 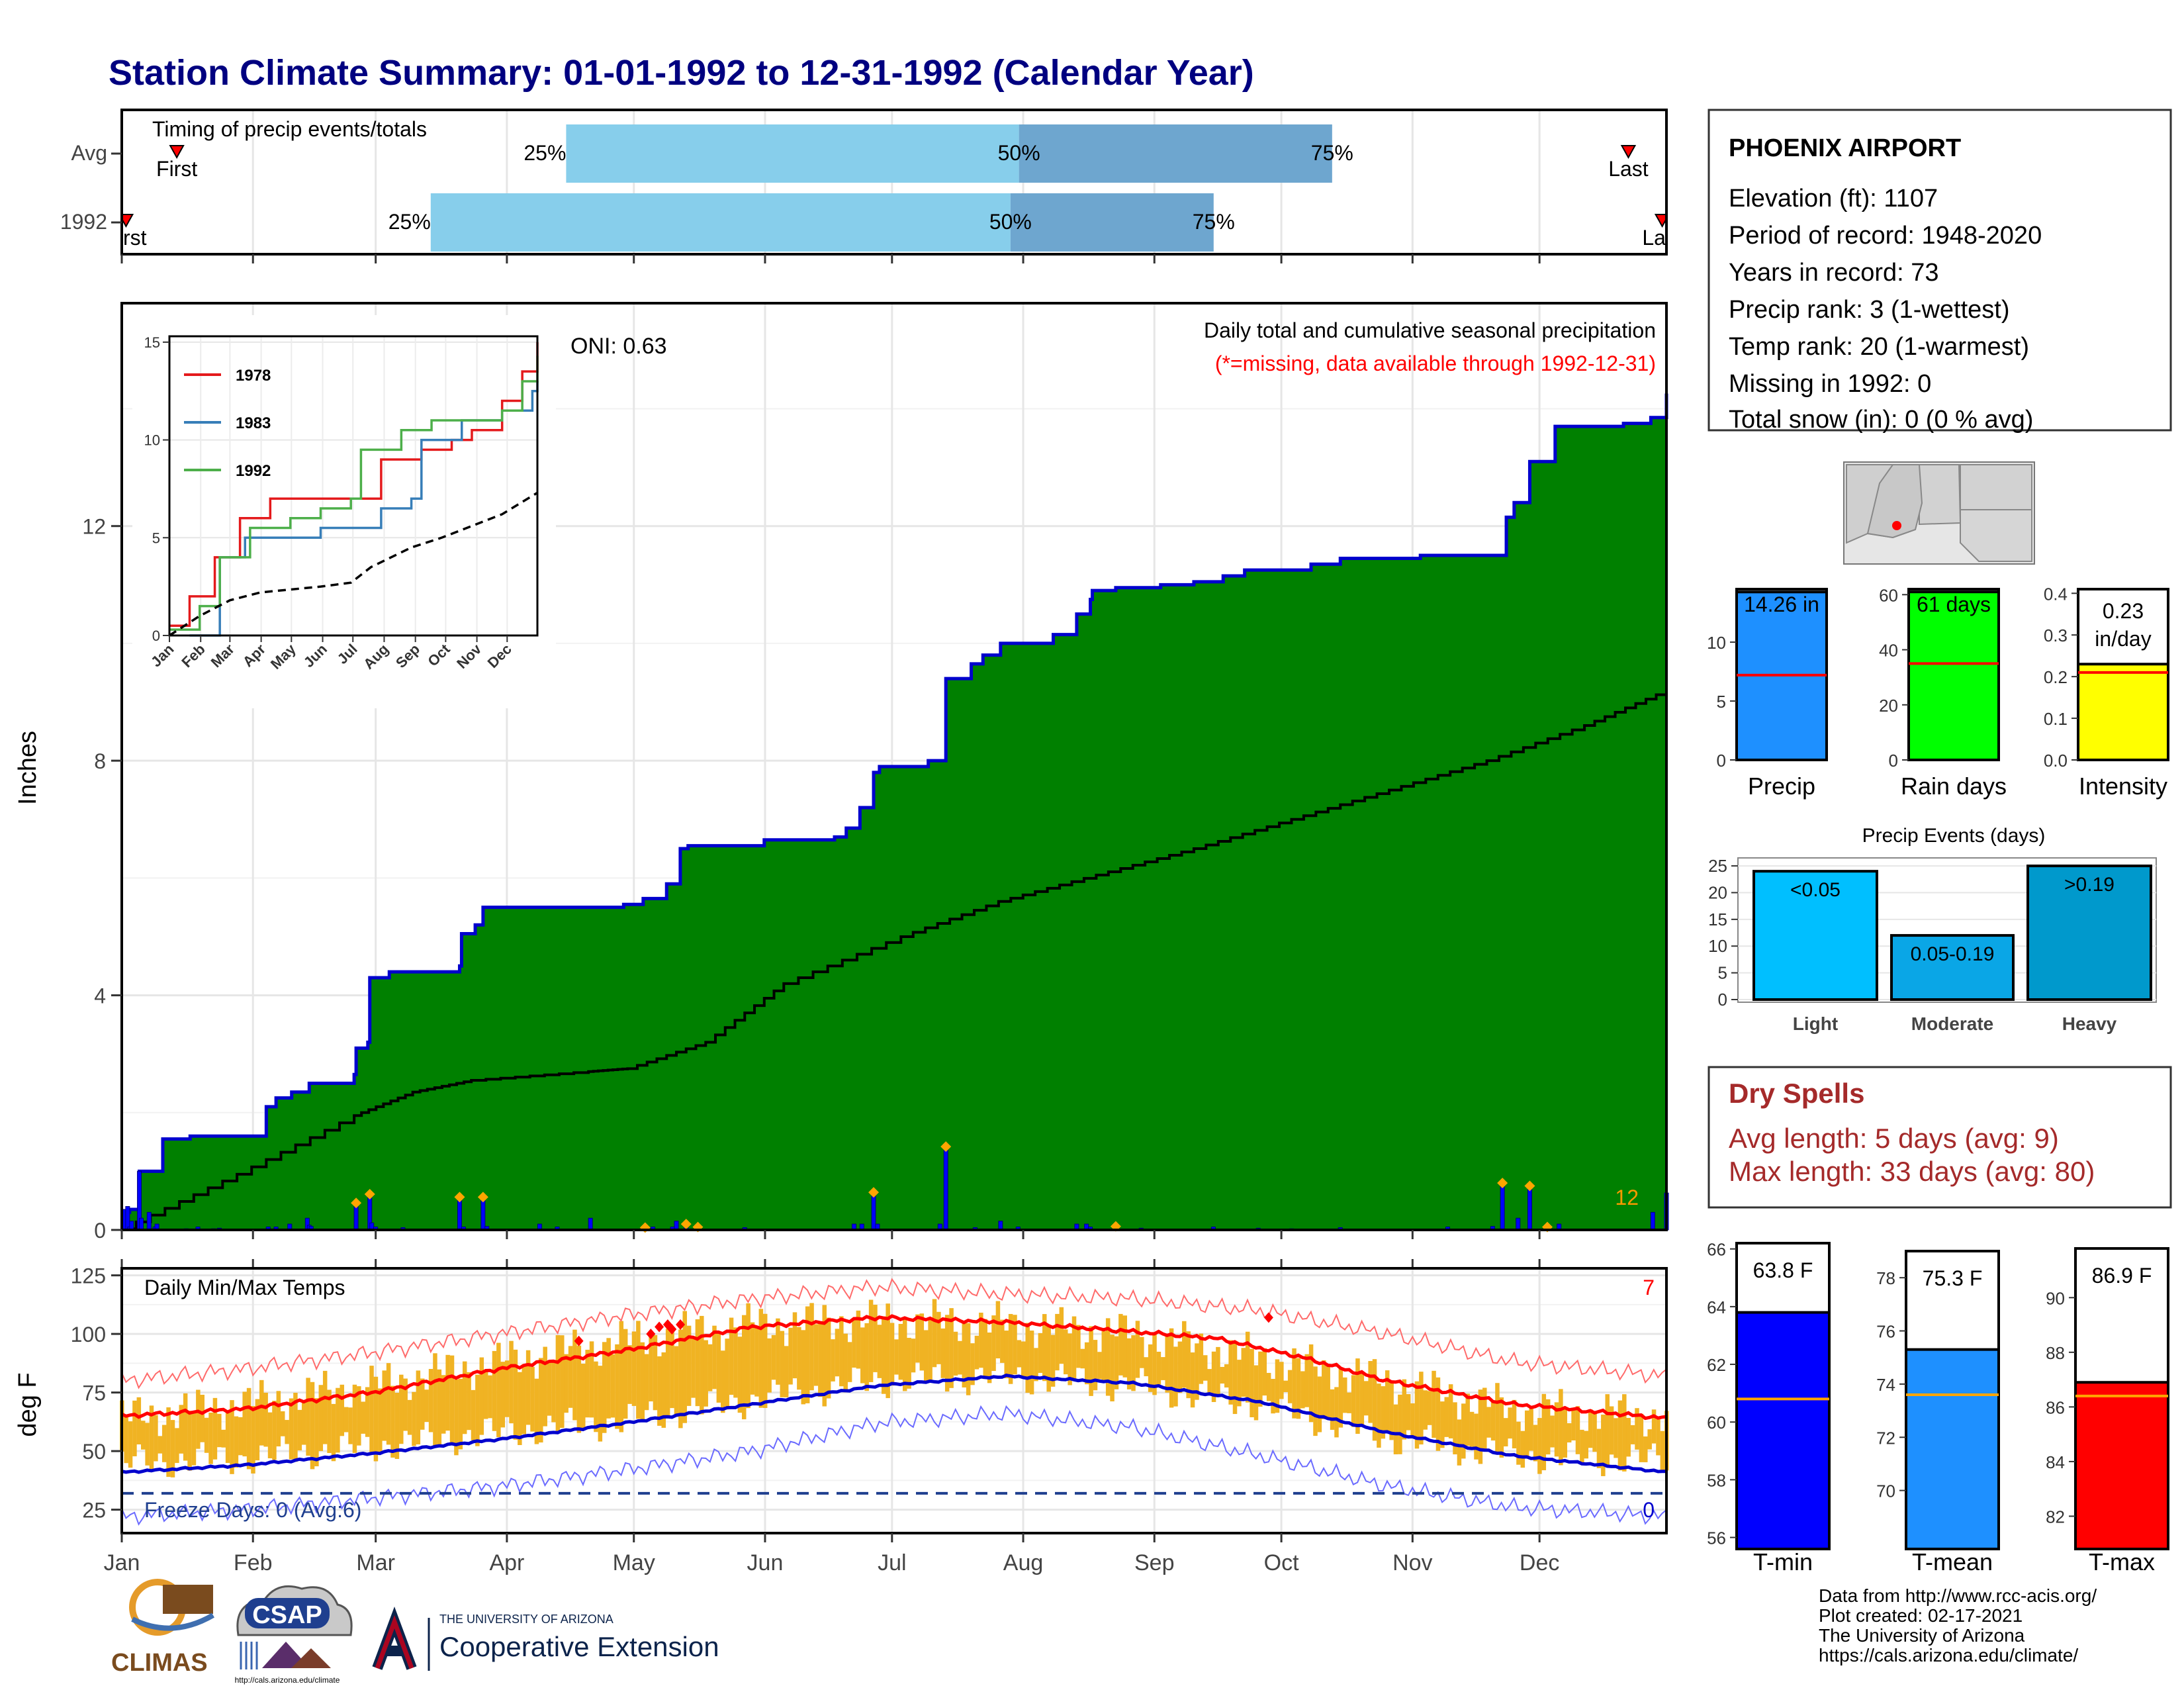 What do you see at coordinates (1952, 1023) in the screenshot?
I see `event-bar-xlabel: Moderate` at bounding box center [1952, 1023].